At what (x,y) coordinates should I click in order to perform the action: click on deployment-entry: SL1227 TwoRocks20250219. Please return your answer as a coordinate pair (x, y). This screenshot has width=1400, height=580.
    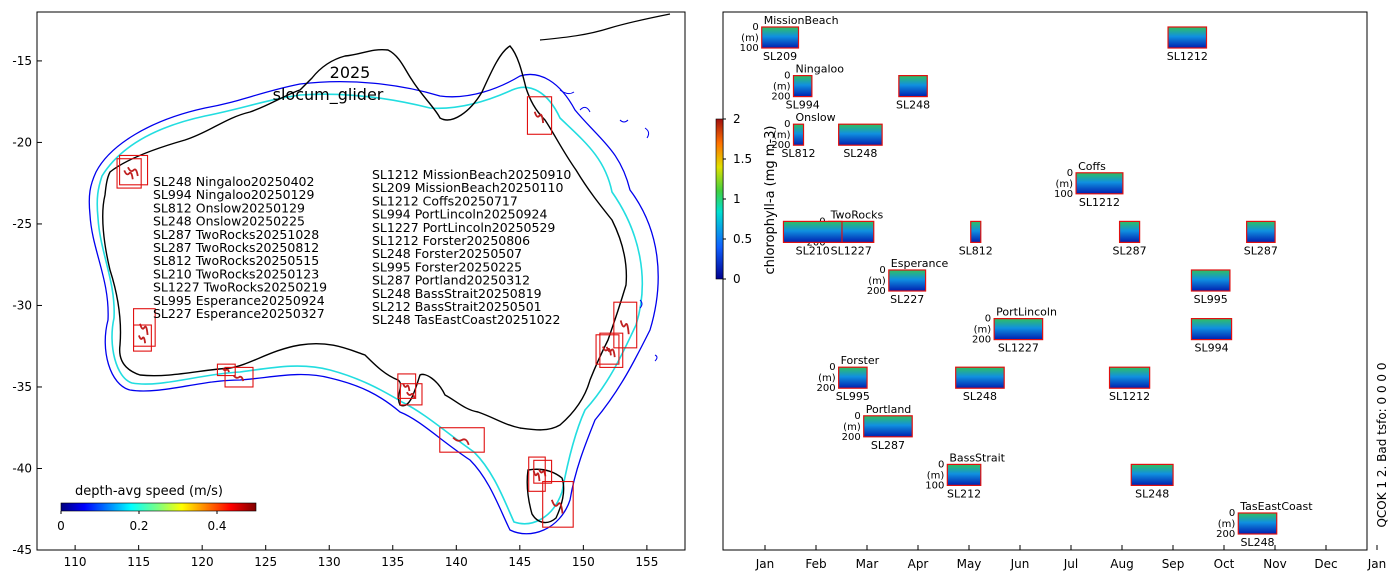
    Looking at the image, I should click on (240, 287).